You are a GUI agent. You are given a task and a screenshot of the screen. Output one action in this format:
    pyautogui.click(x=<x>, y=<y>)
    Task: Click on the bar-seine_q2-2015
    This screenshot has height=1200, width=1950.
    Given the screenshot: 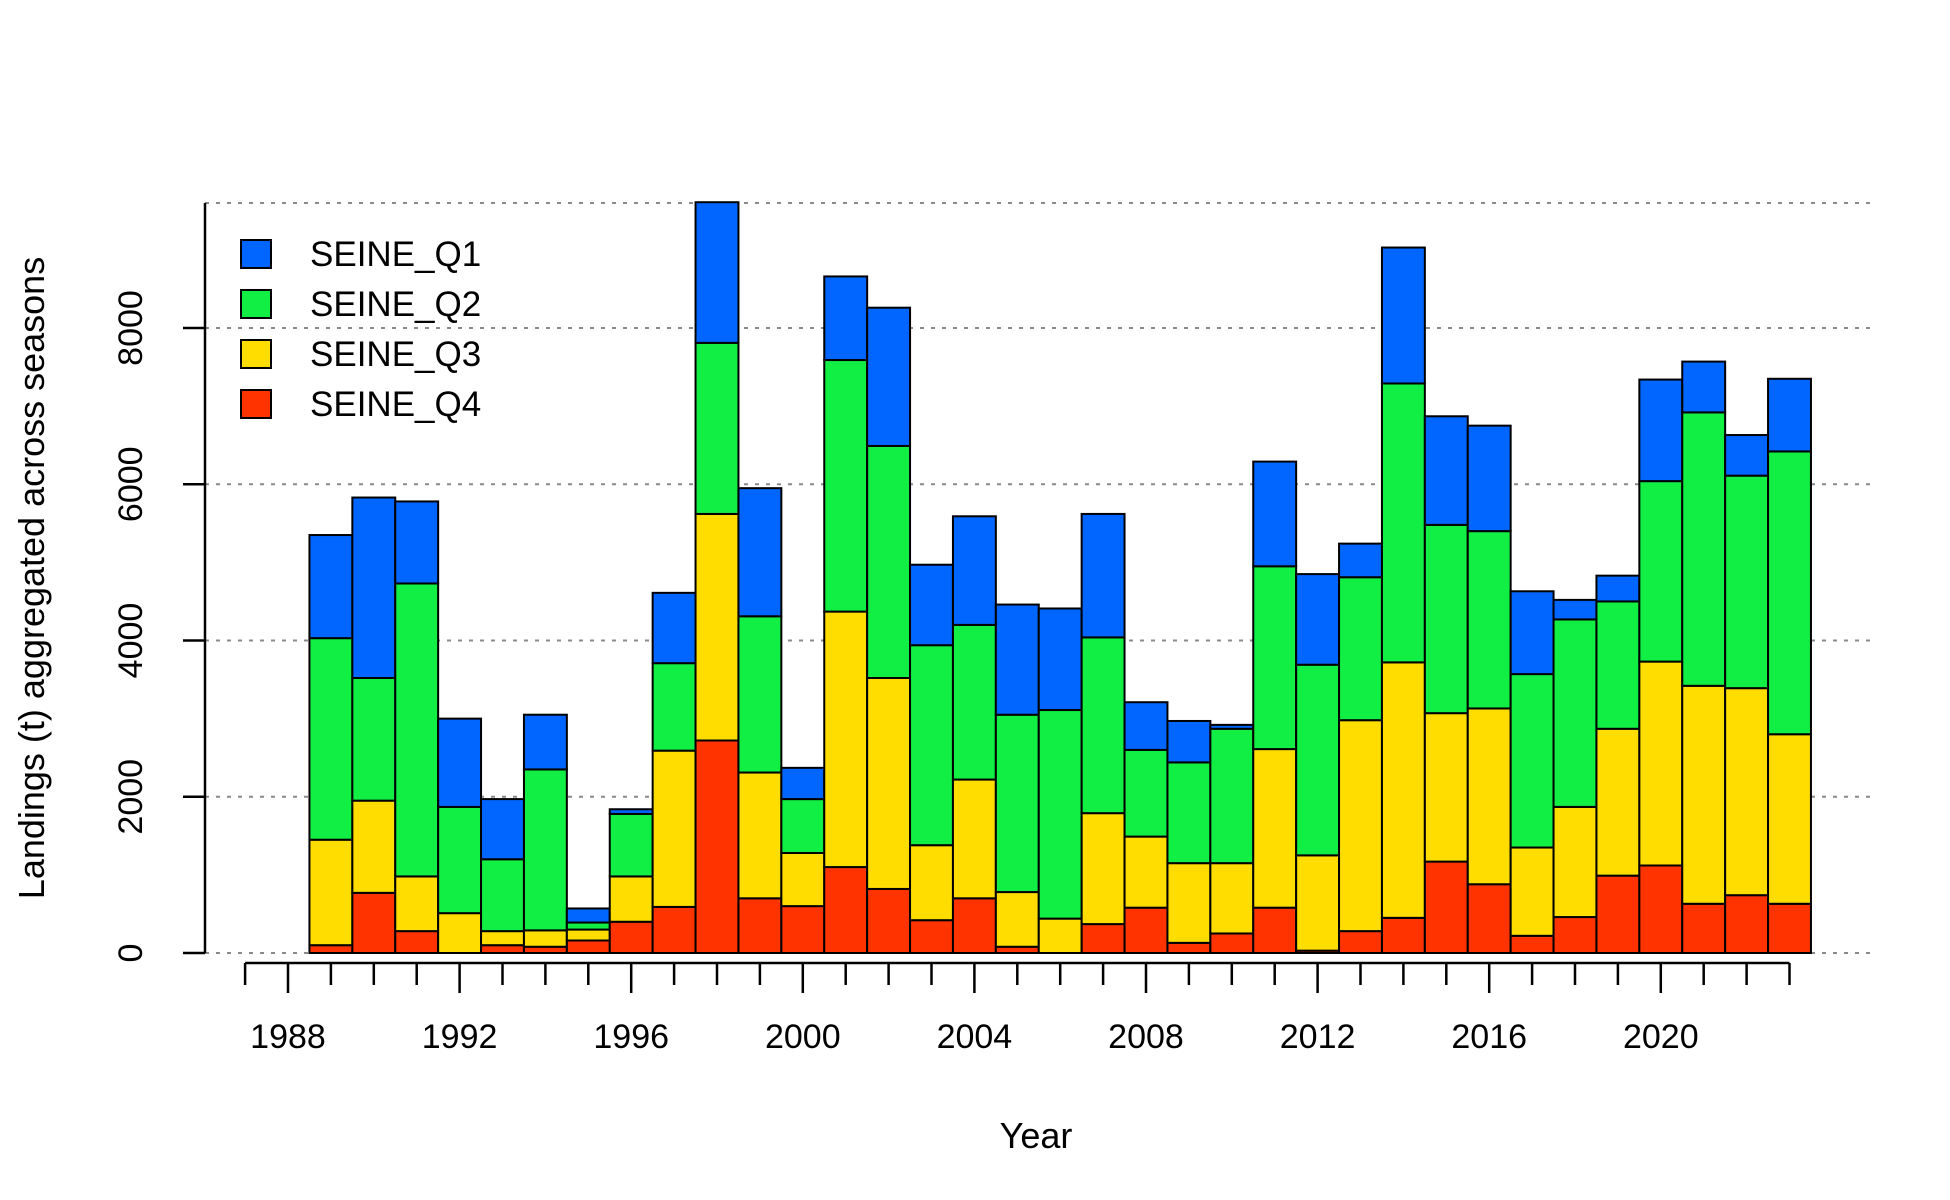 What is the action you would take?
    pyautogui.click(x=1446, y=619)
    